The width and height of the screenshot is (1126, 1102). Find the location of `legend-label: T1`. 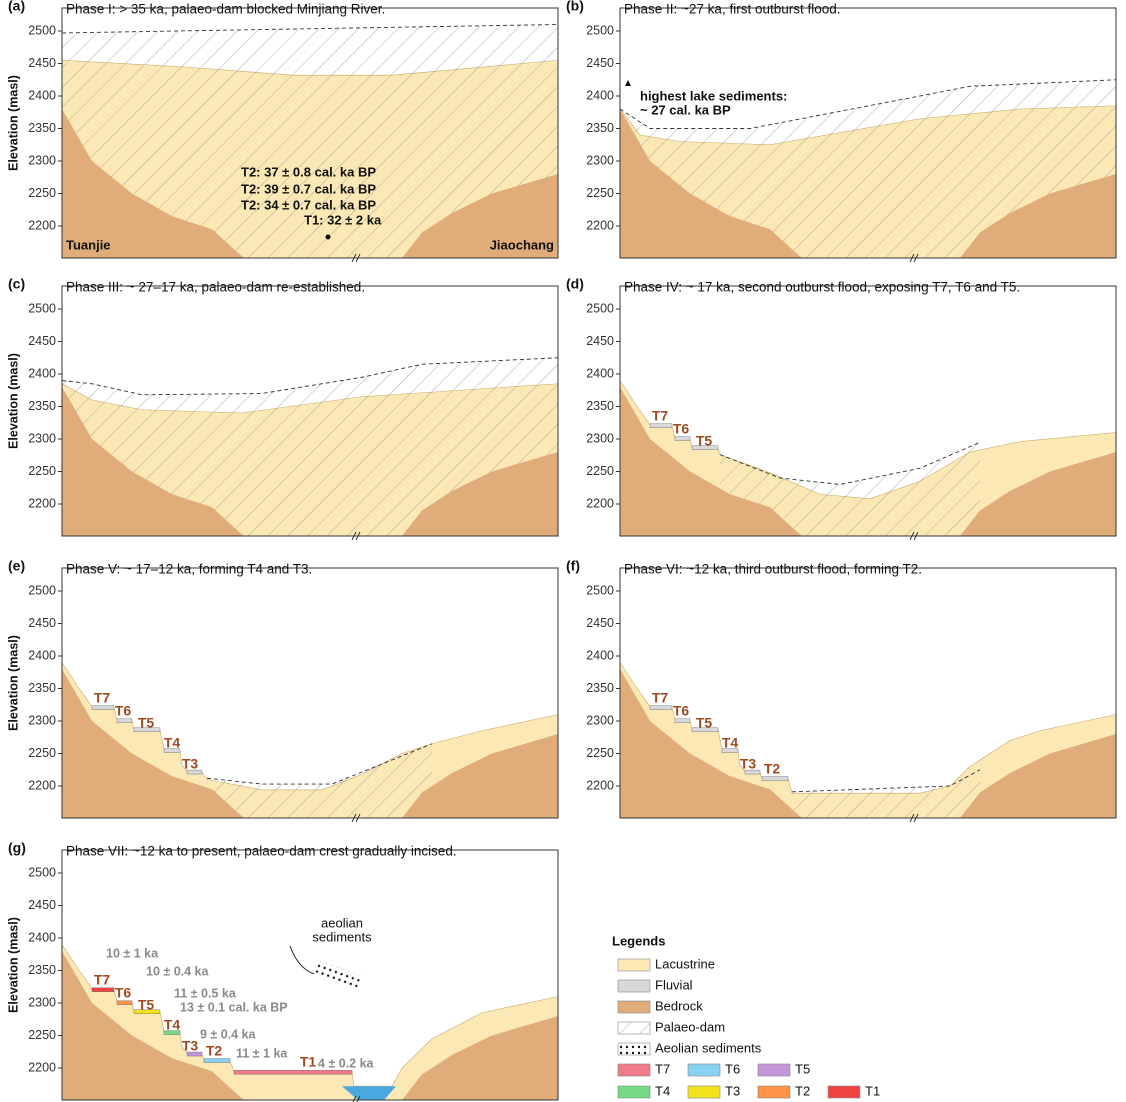

legend-label: T1 is located at coordinates (872, 1090).